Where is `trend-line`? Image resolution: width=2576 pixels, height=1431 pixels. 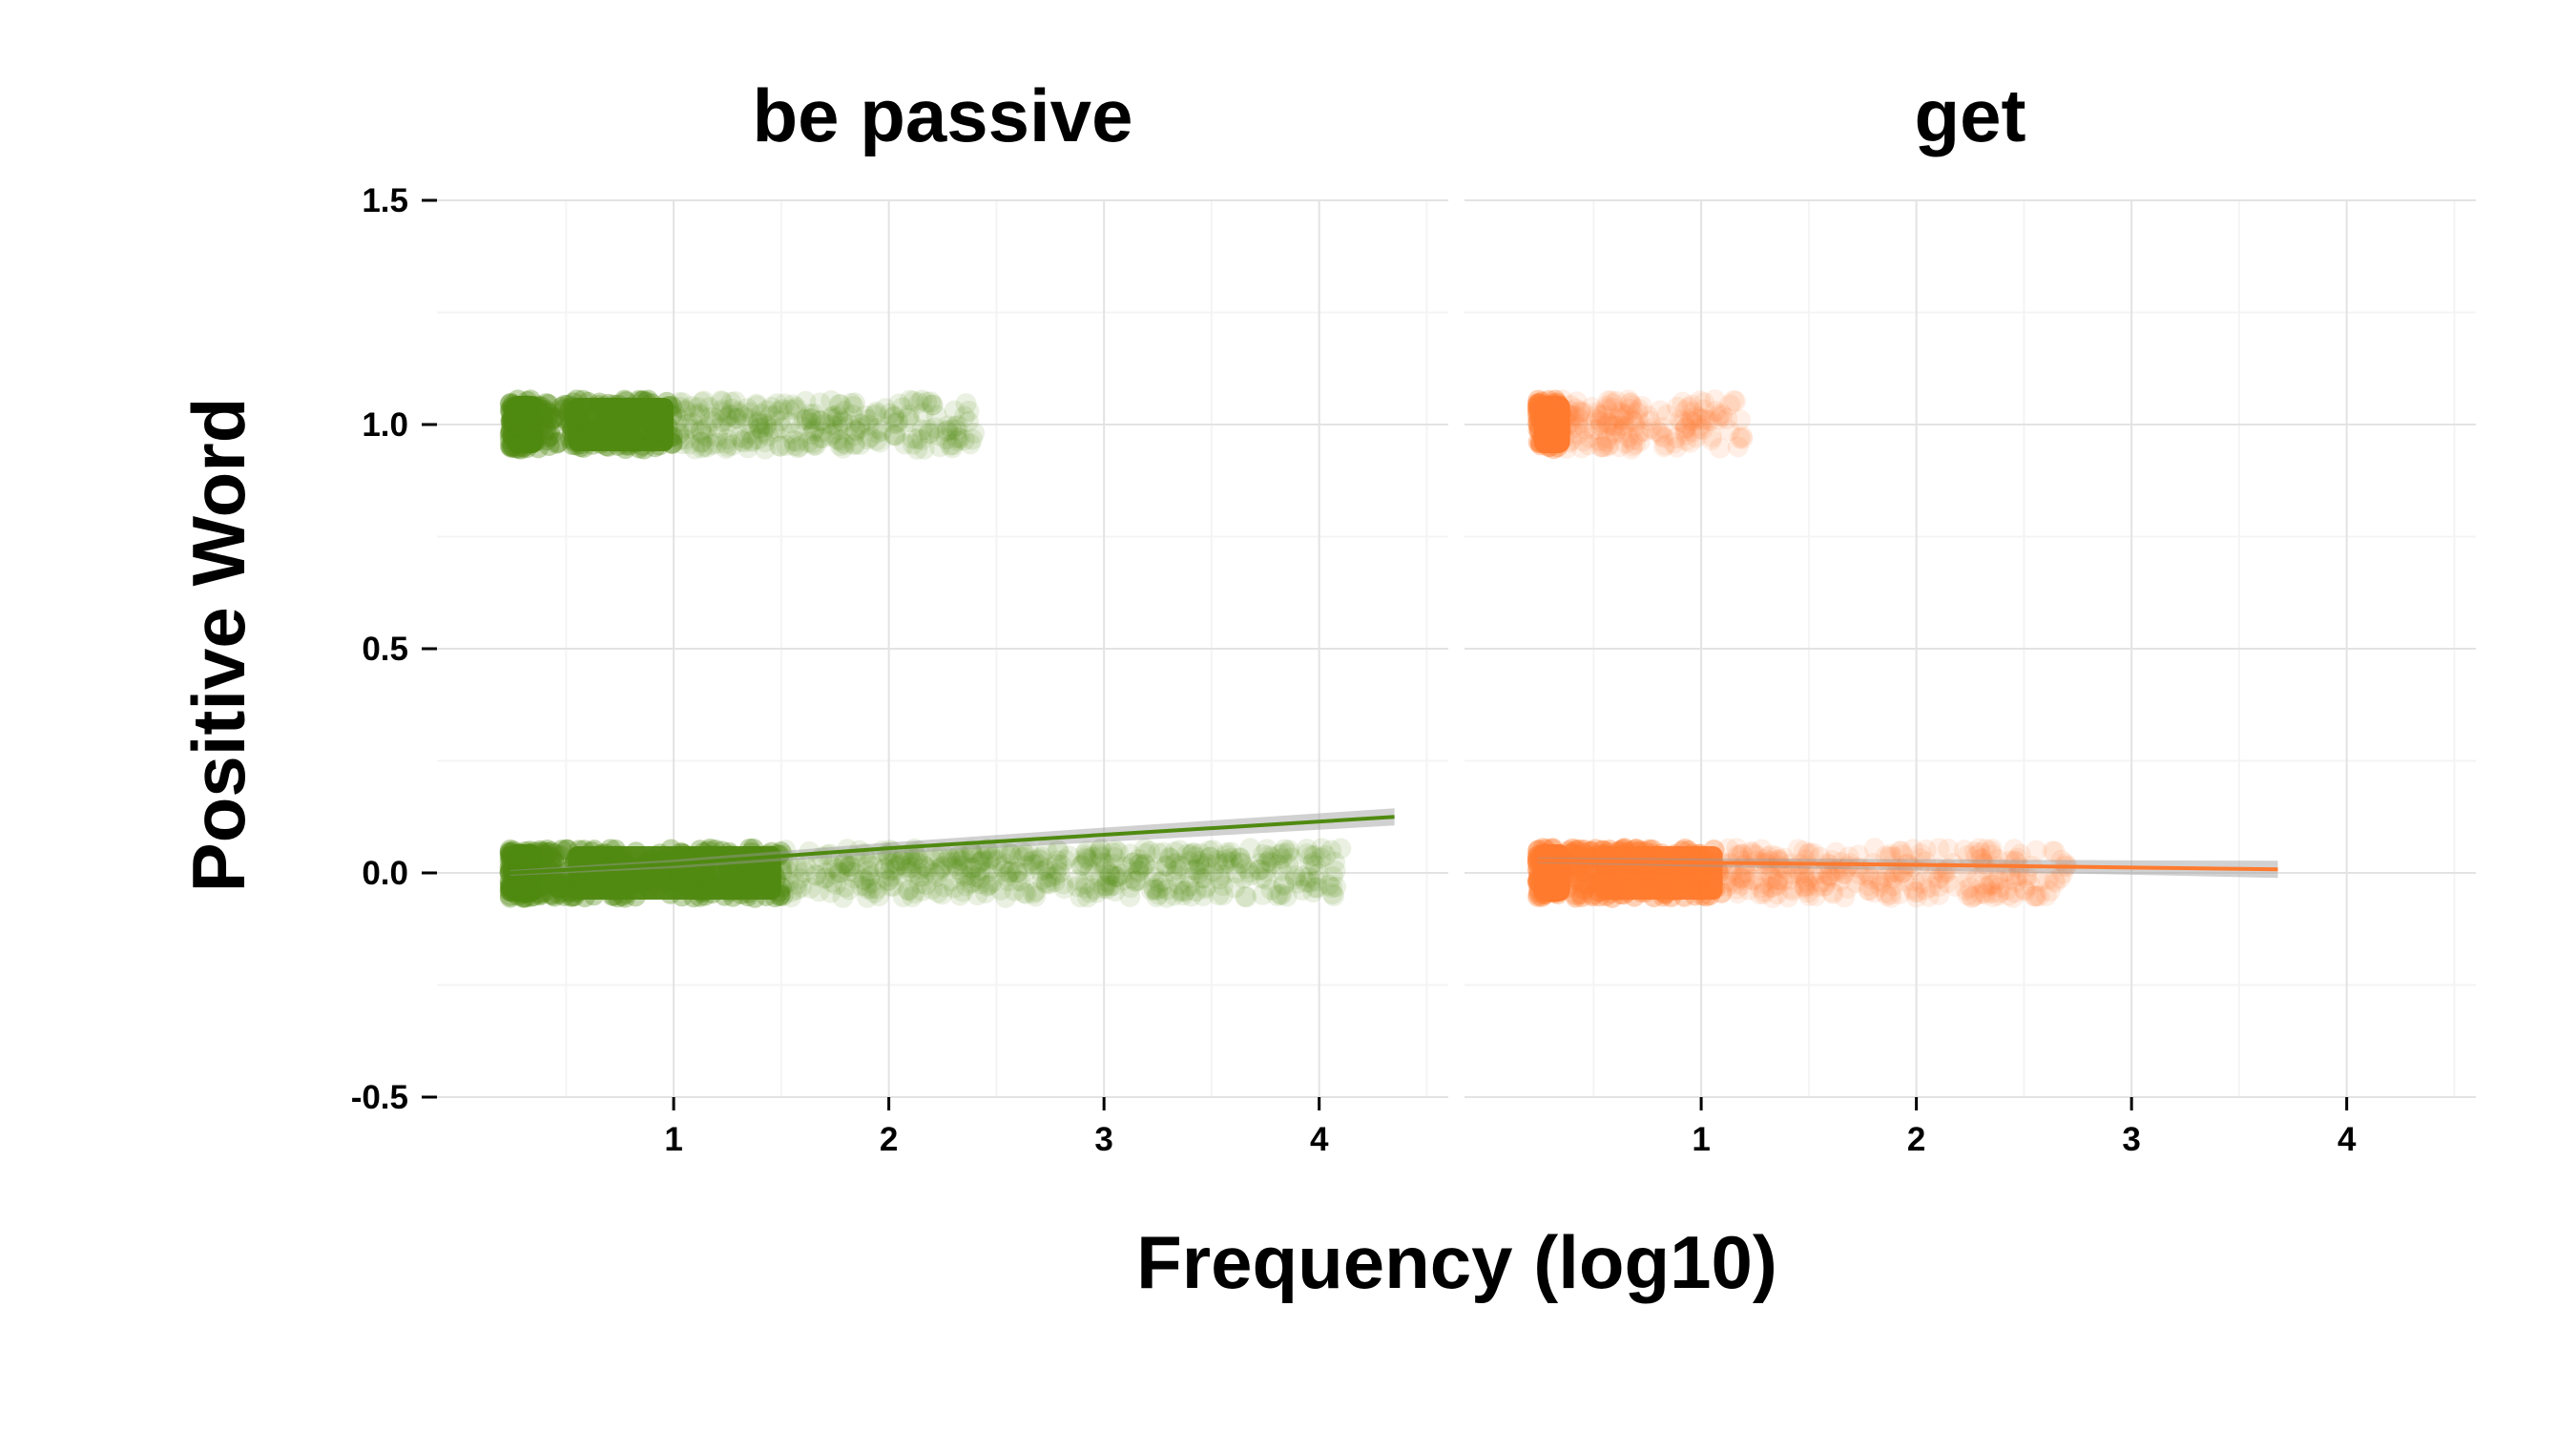 trend-line is located at coordinates (952, 845).